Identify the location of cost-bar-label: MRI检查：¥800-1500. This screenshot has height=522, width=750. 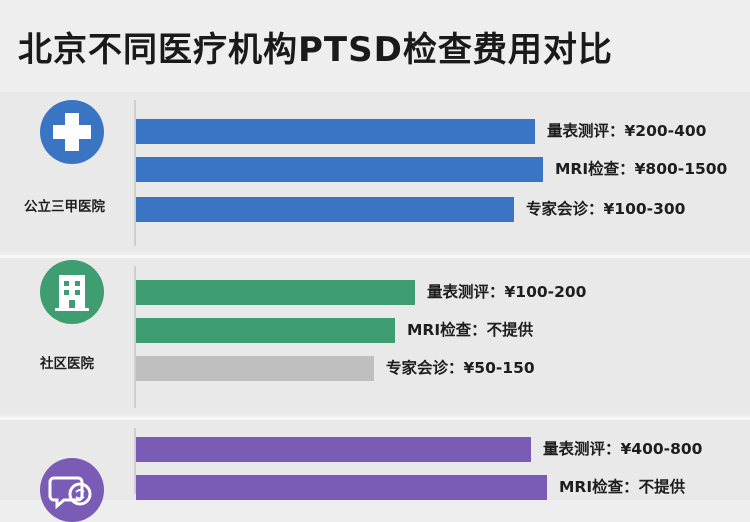
(641, 169).